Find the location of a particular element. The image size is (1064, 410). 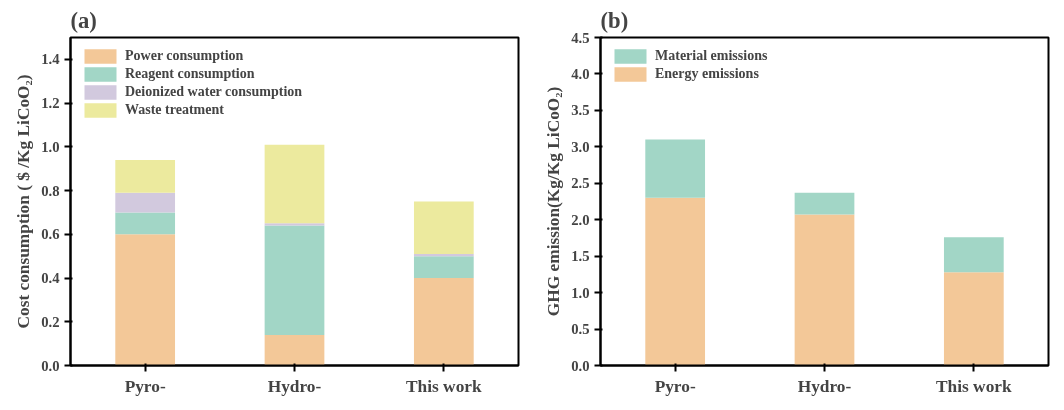

y-tick-label: 4.5 is located at coordinates (580, 37).